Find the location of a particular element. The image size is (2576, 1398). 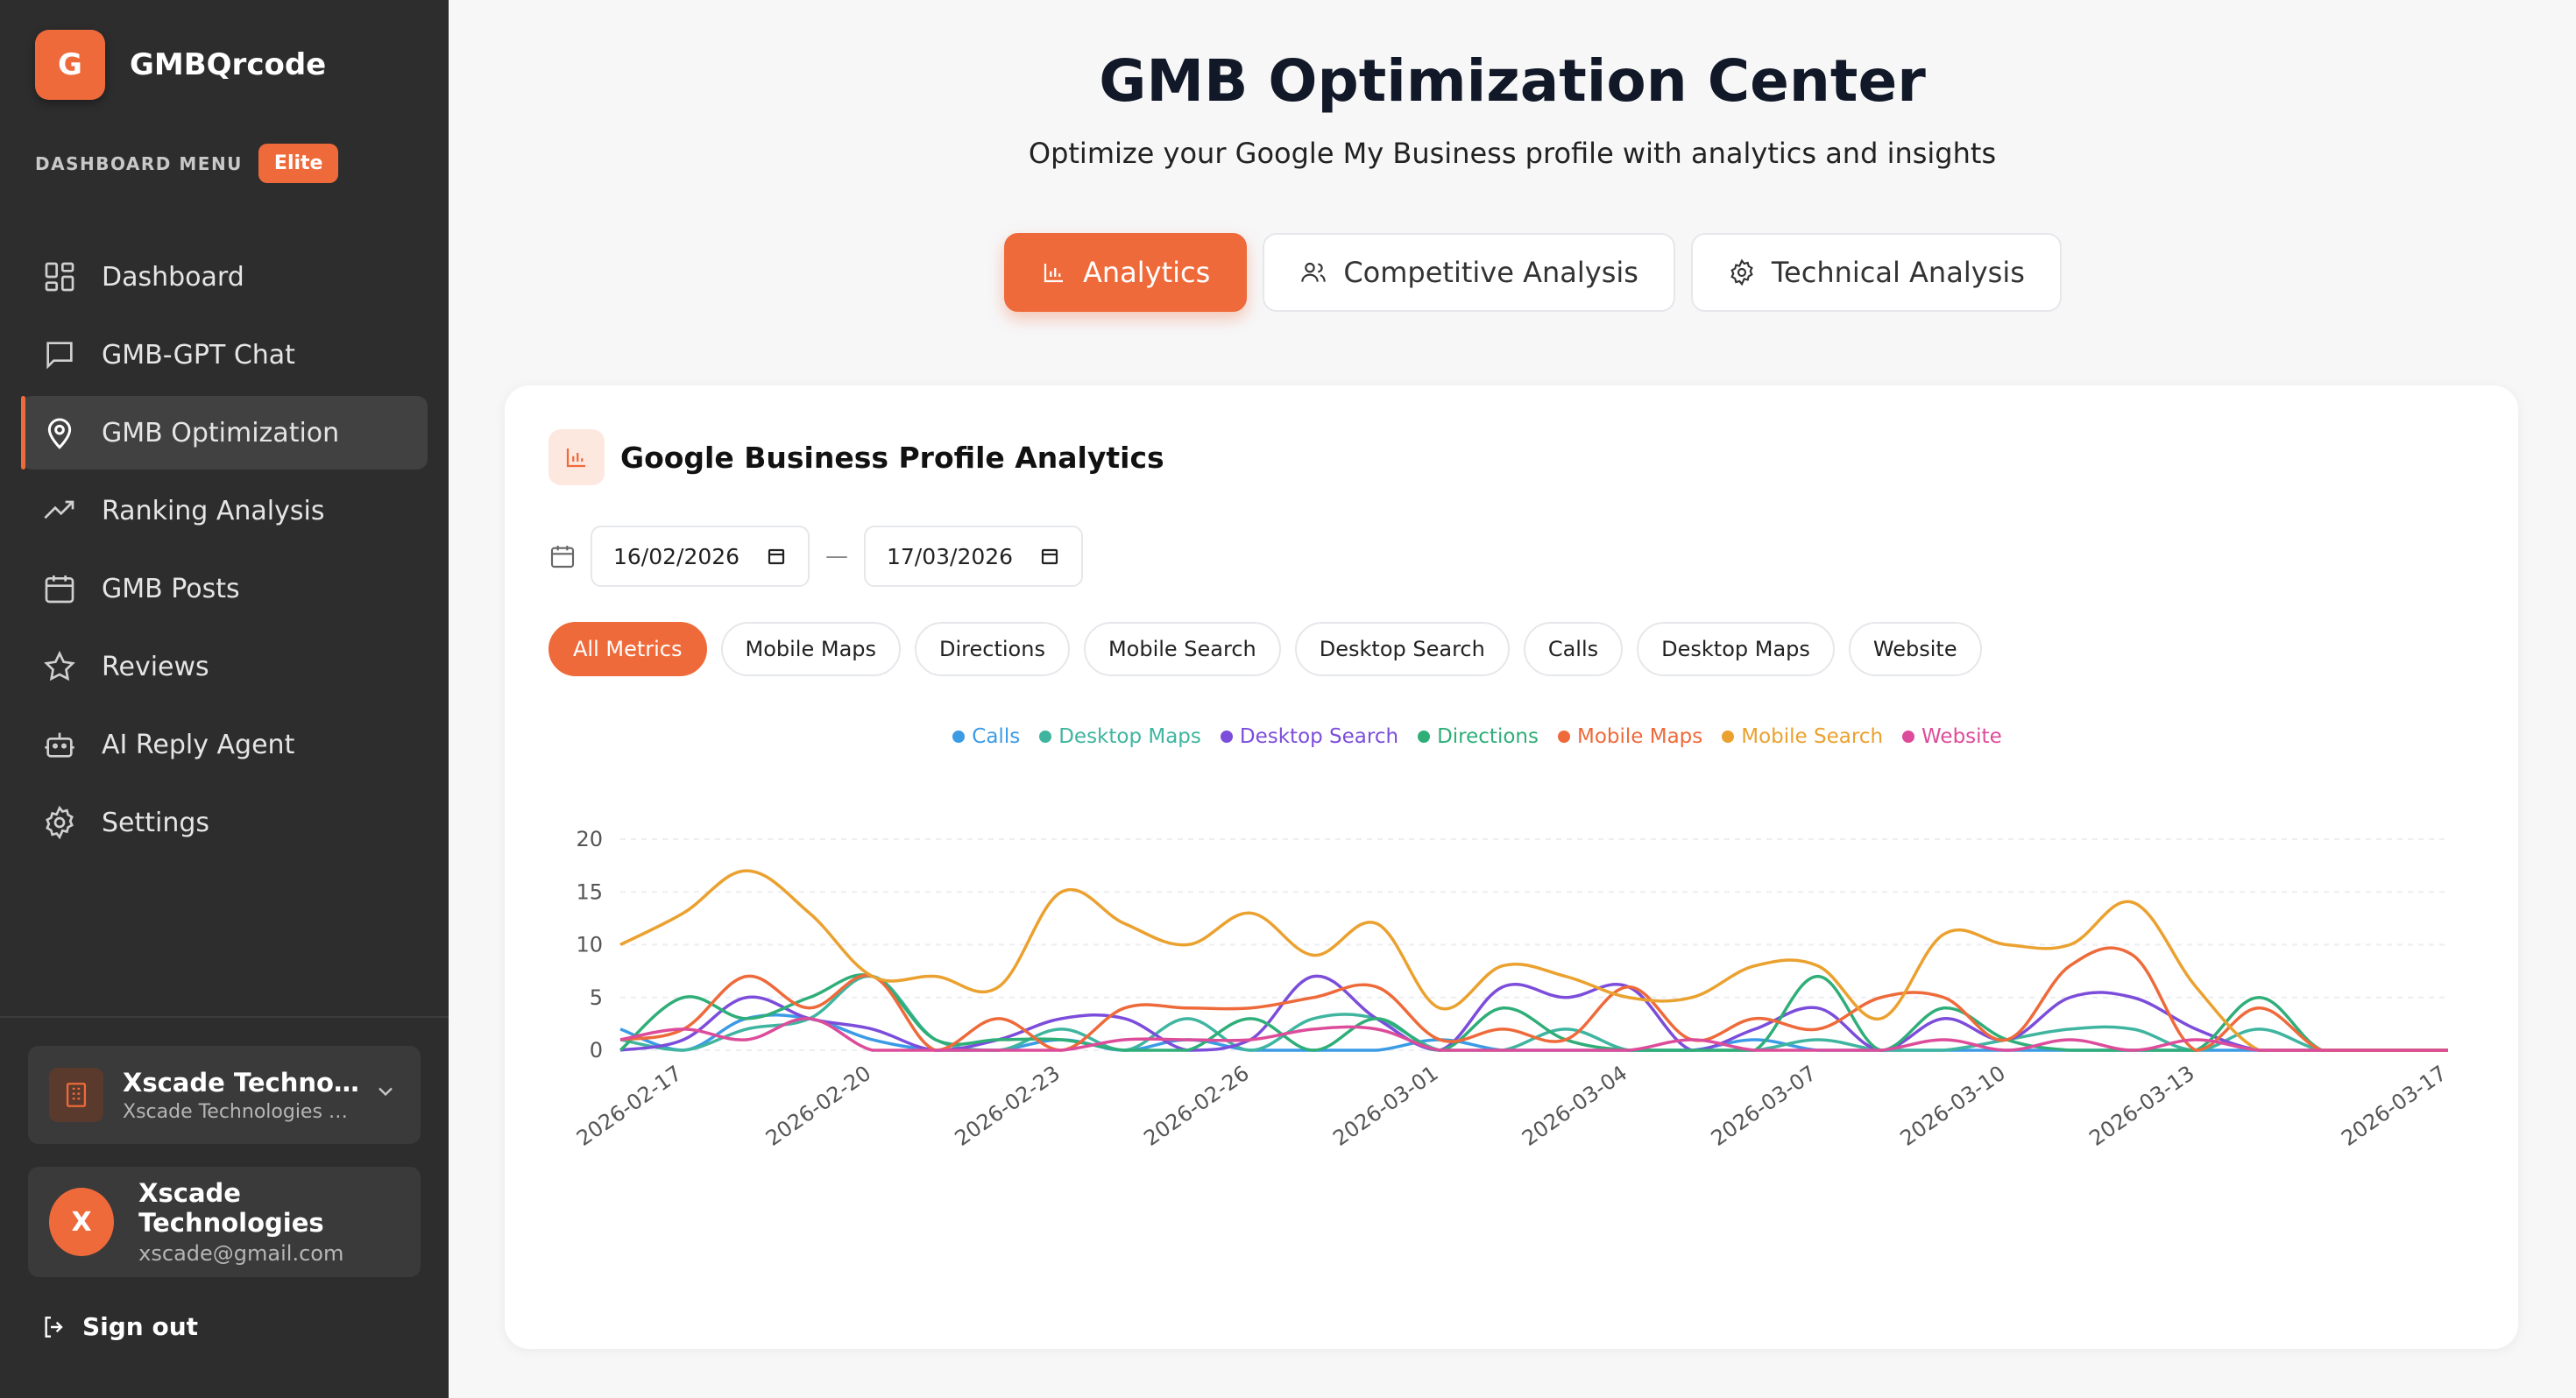

x-tick-label: 2026-03-10 is located at coordinates (1953, 1106).